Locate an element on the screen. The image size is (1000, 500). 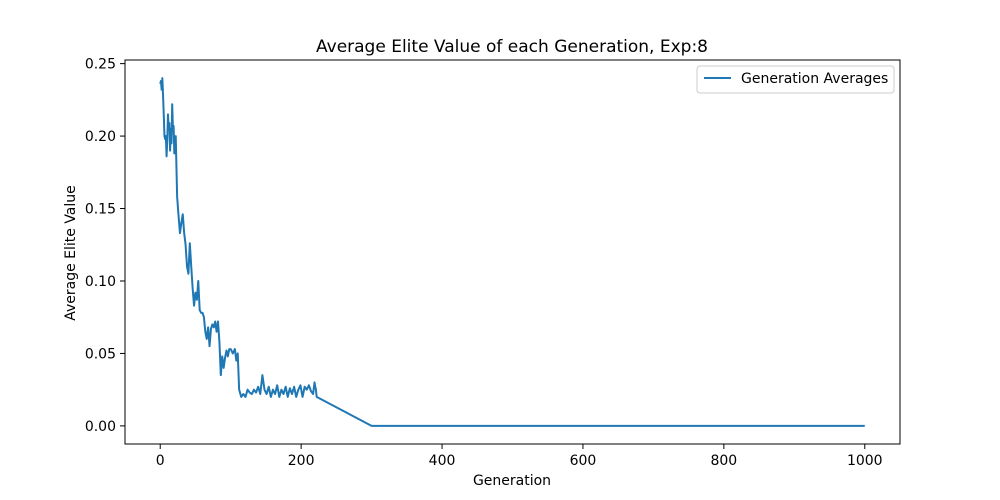
y-axis-label: Average Elite Value is located at coordinates (71, 253).